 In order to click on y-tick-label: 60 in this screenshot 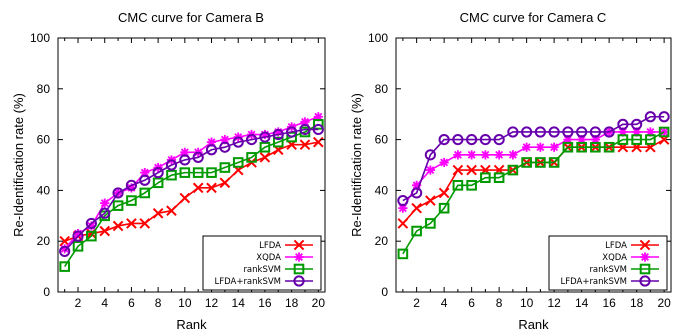, I will do `click(44, 140)`.